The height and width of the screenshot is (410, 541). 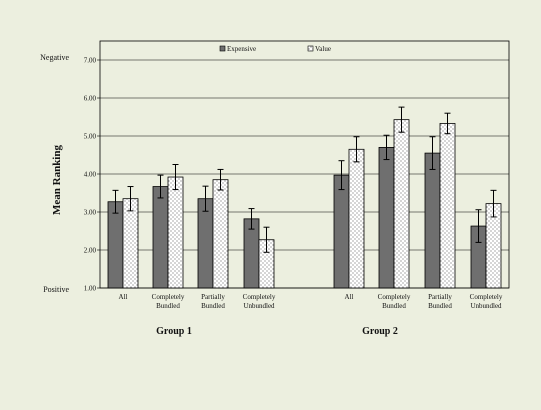 I want to click on legend-swatch-expensive, so click(x=222, y=48).